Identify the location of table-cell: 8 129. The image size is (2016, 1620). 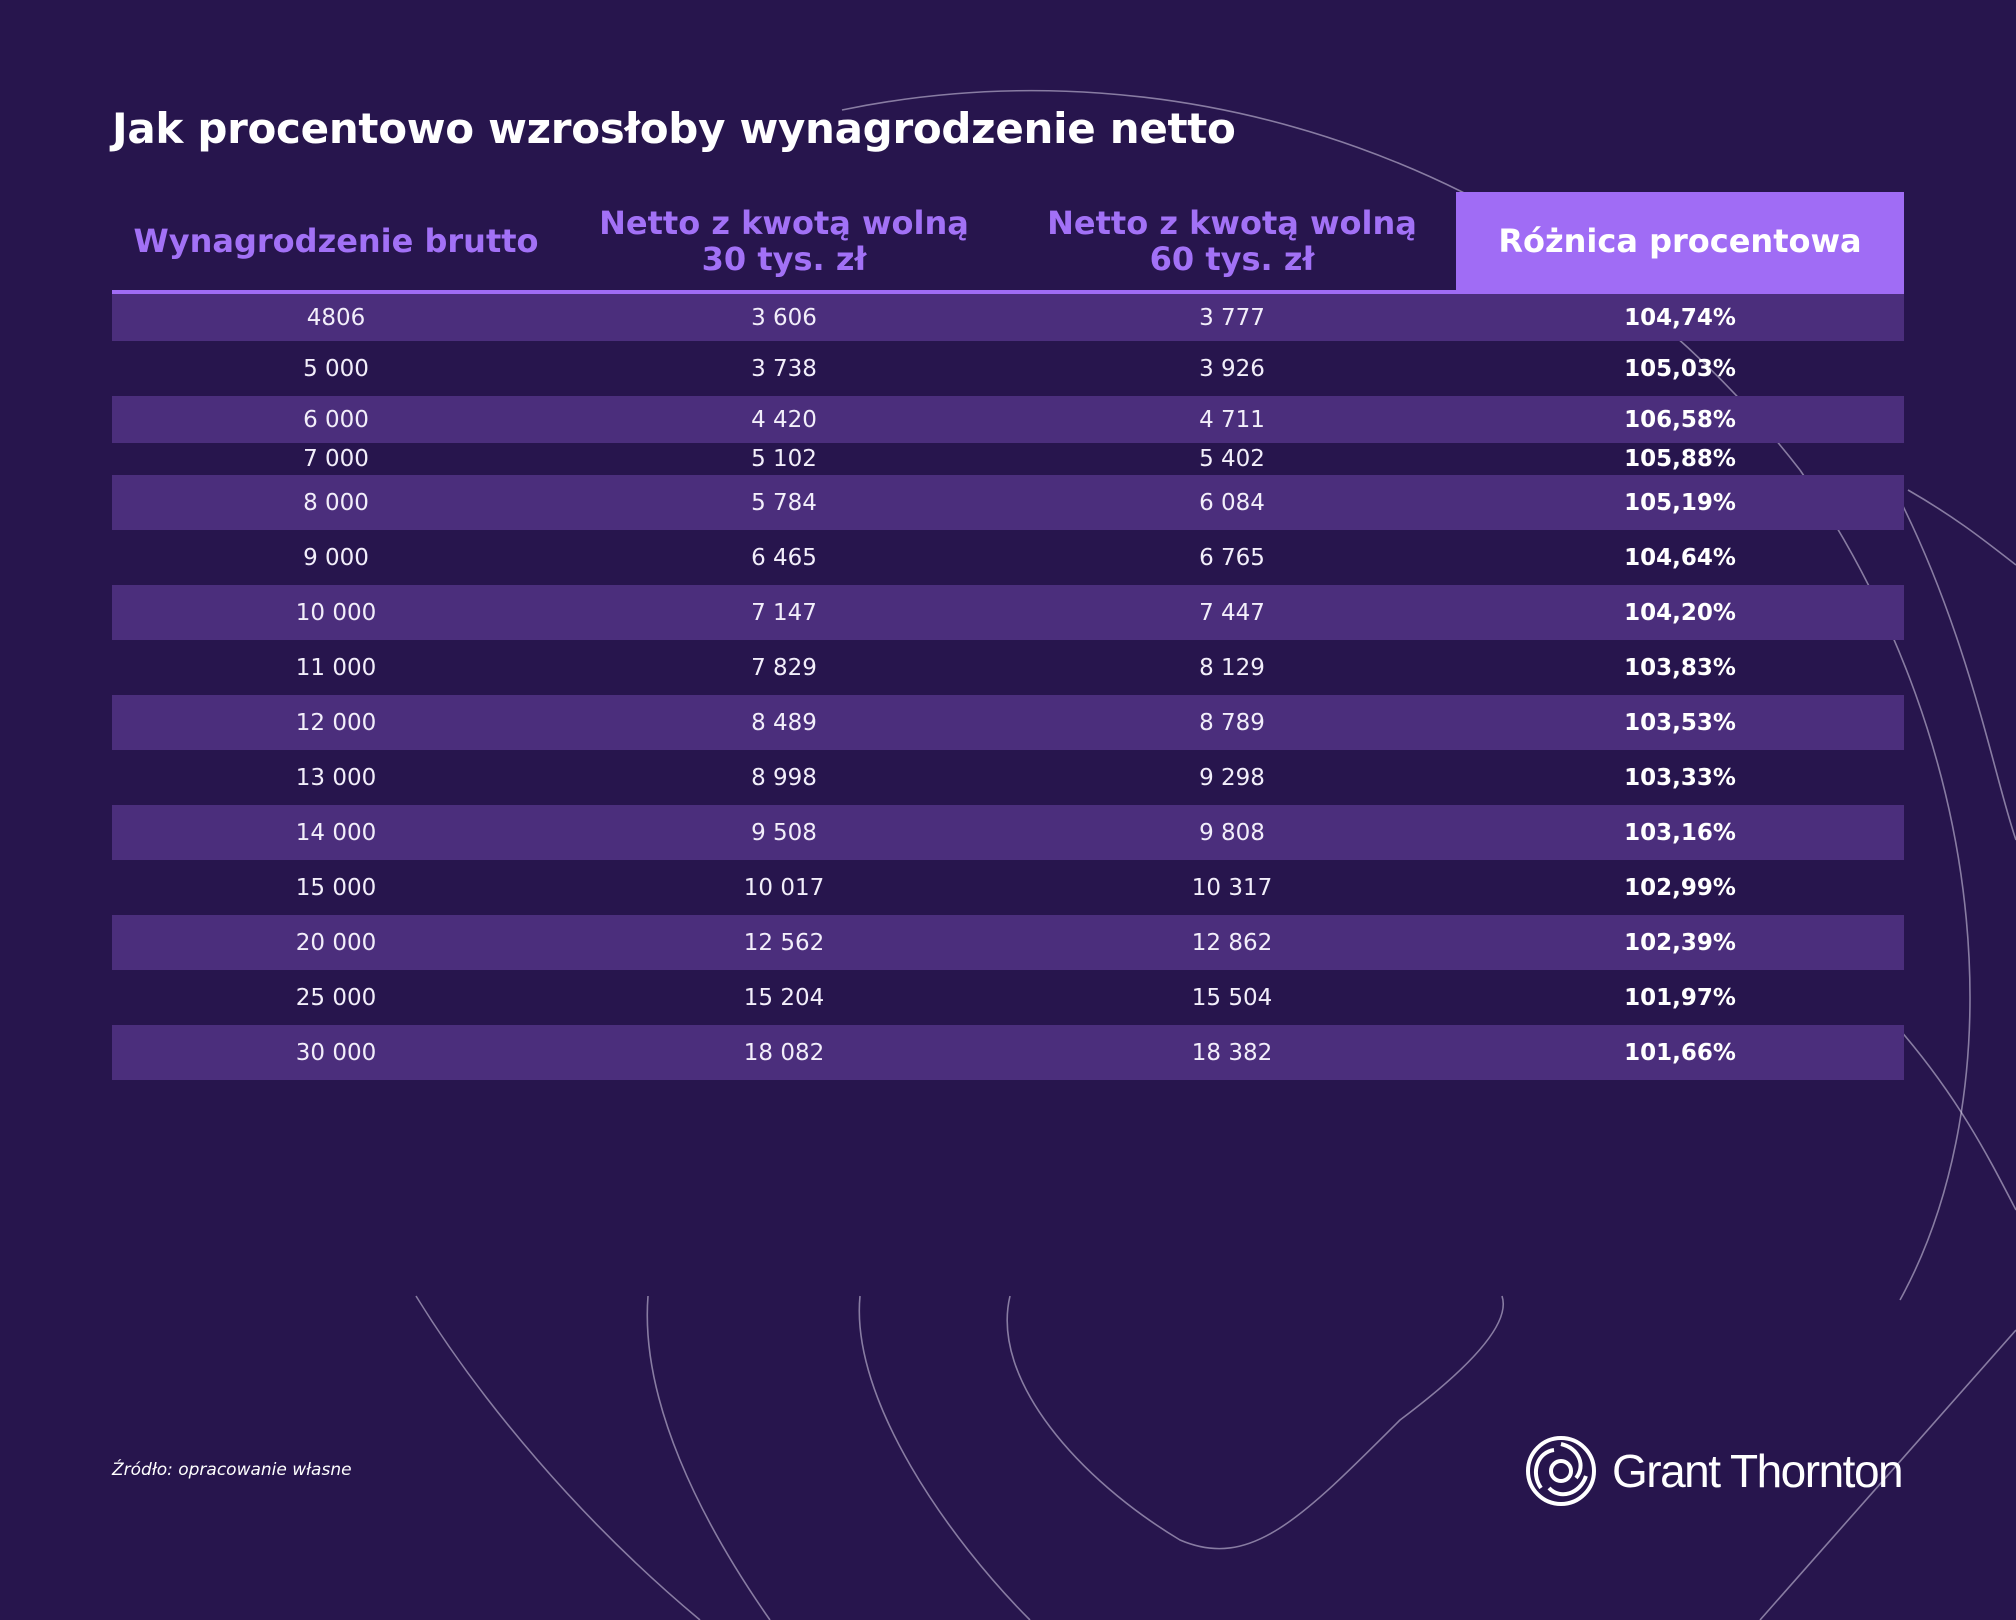
(1232, 667).